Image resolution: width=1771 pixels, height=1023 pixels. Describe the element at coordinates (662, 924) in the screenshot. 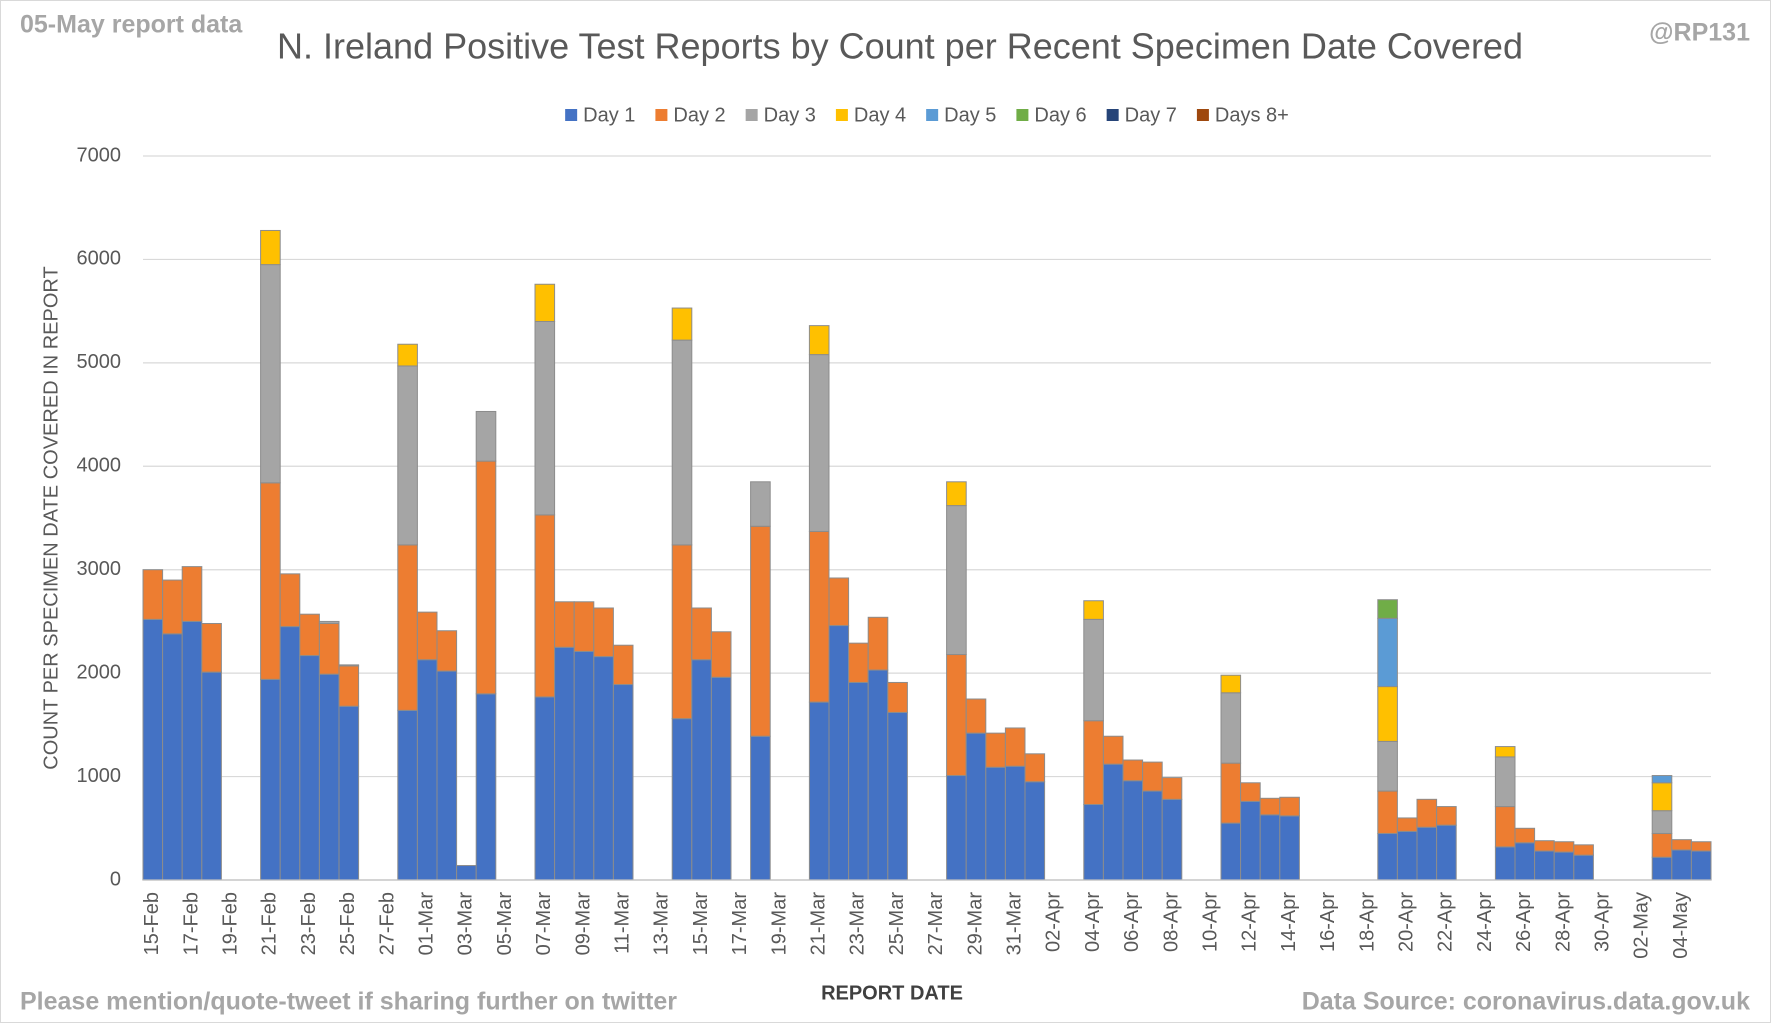

I see `x-tick-label: 13-Mar` at that location.